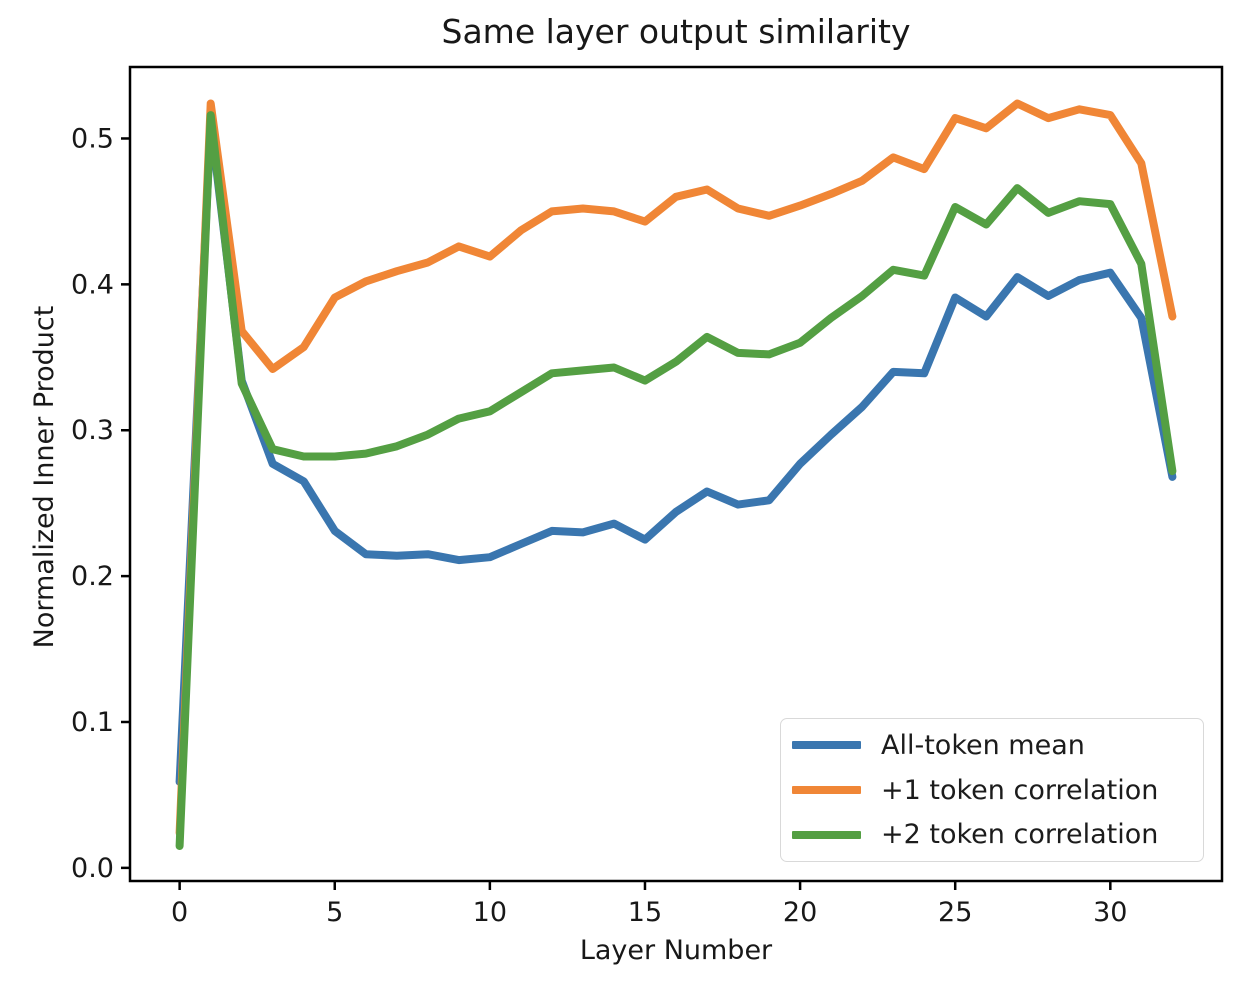  Describe the element at coordinates (334, 912) in the screenshot. I see `x-tick-label: 5` at that location.